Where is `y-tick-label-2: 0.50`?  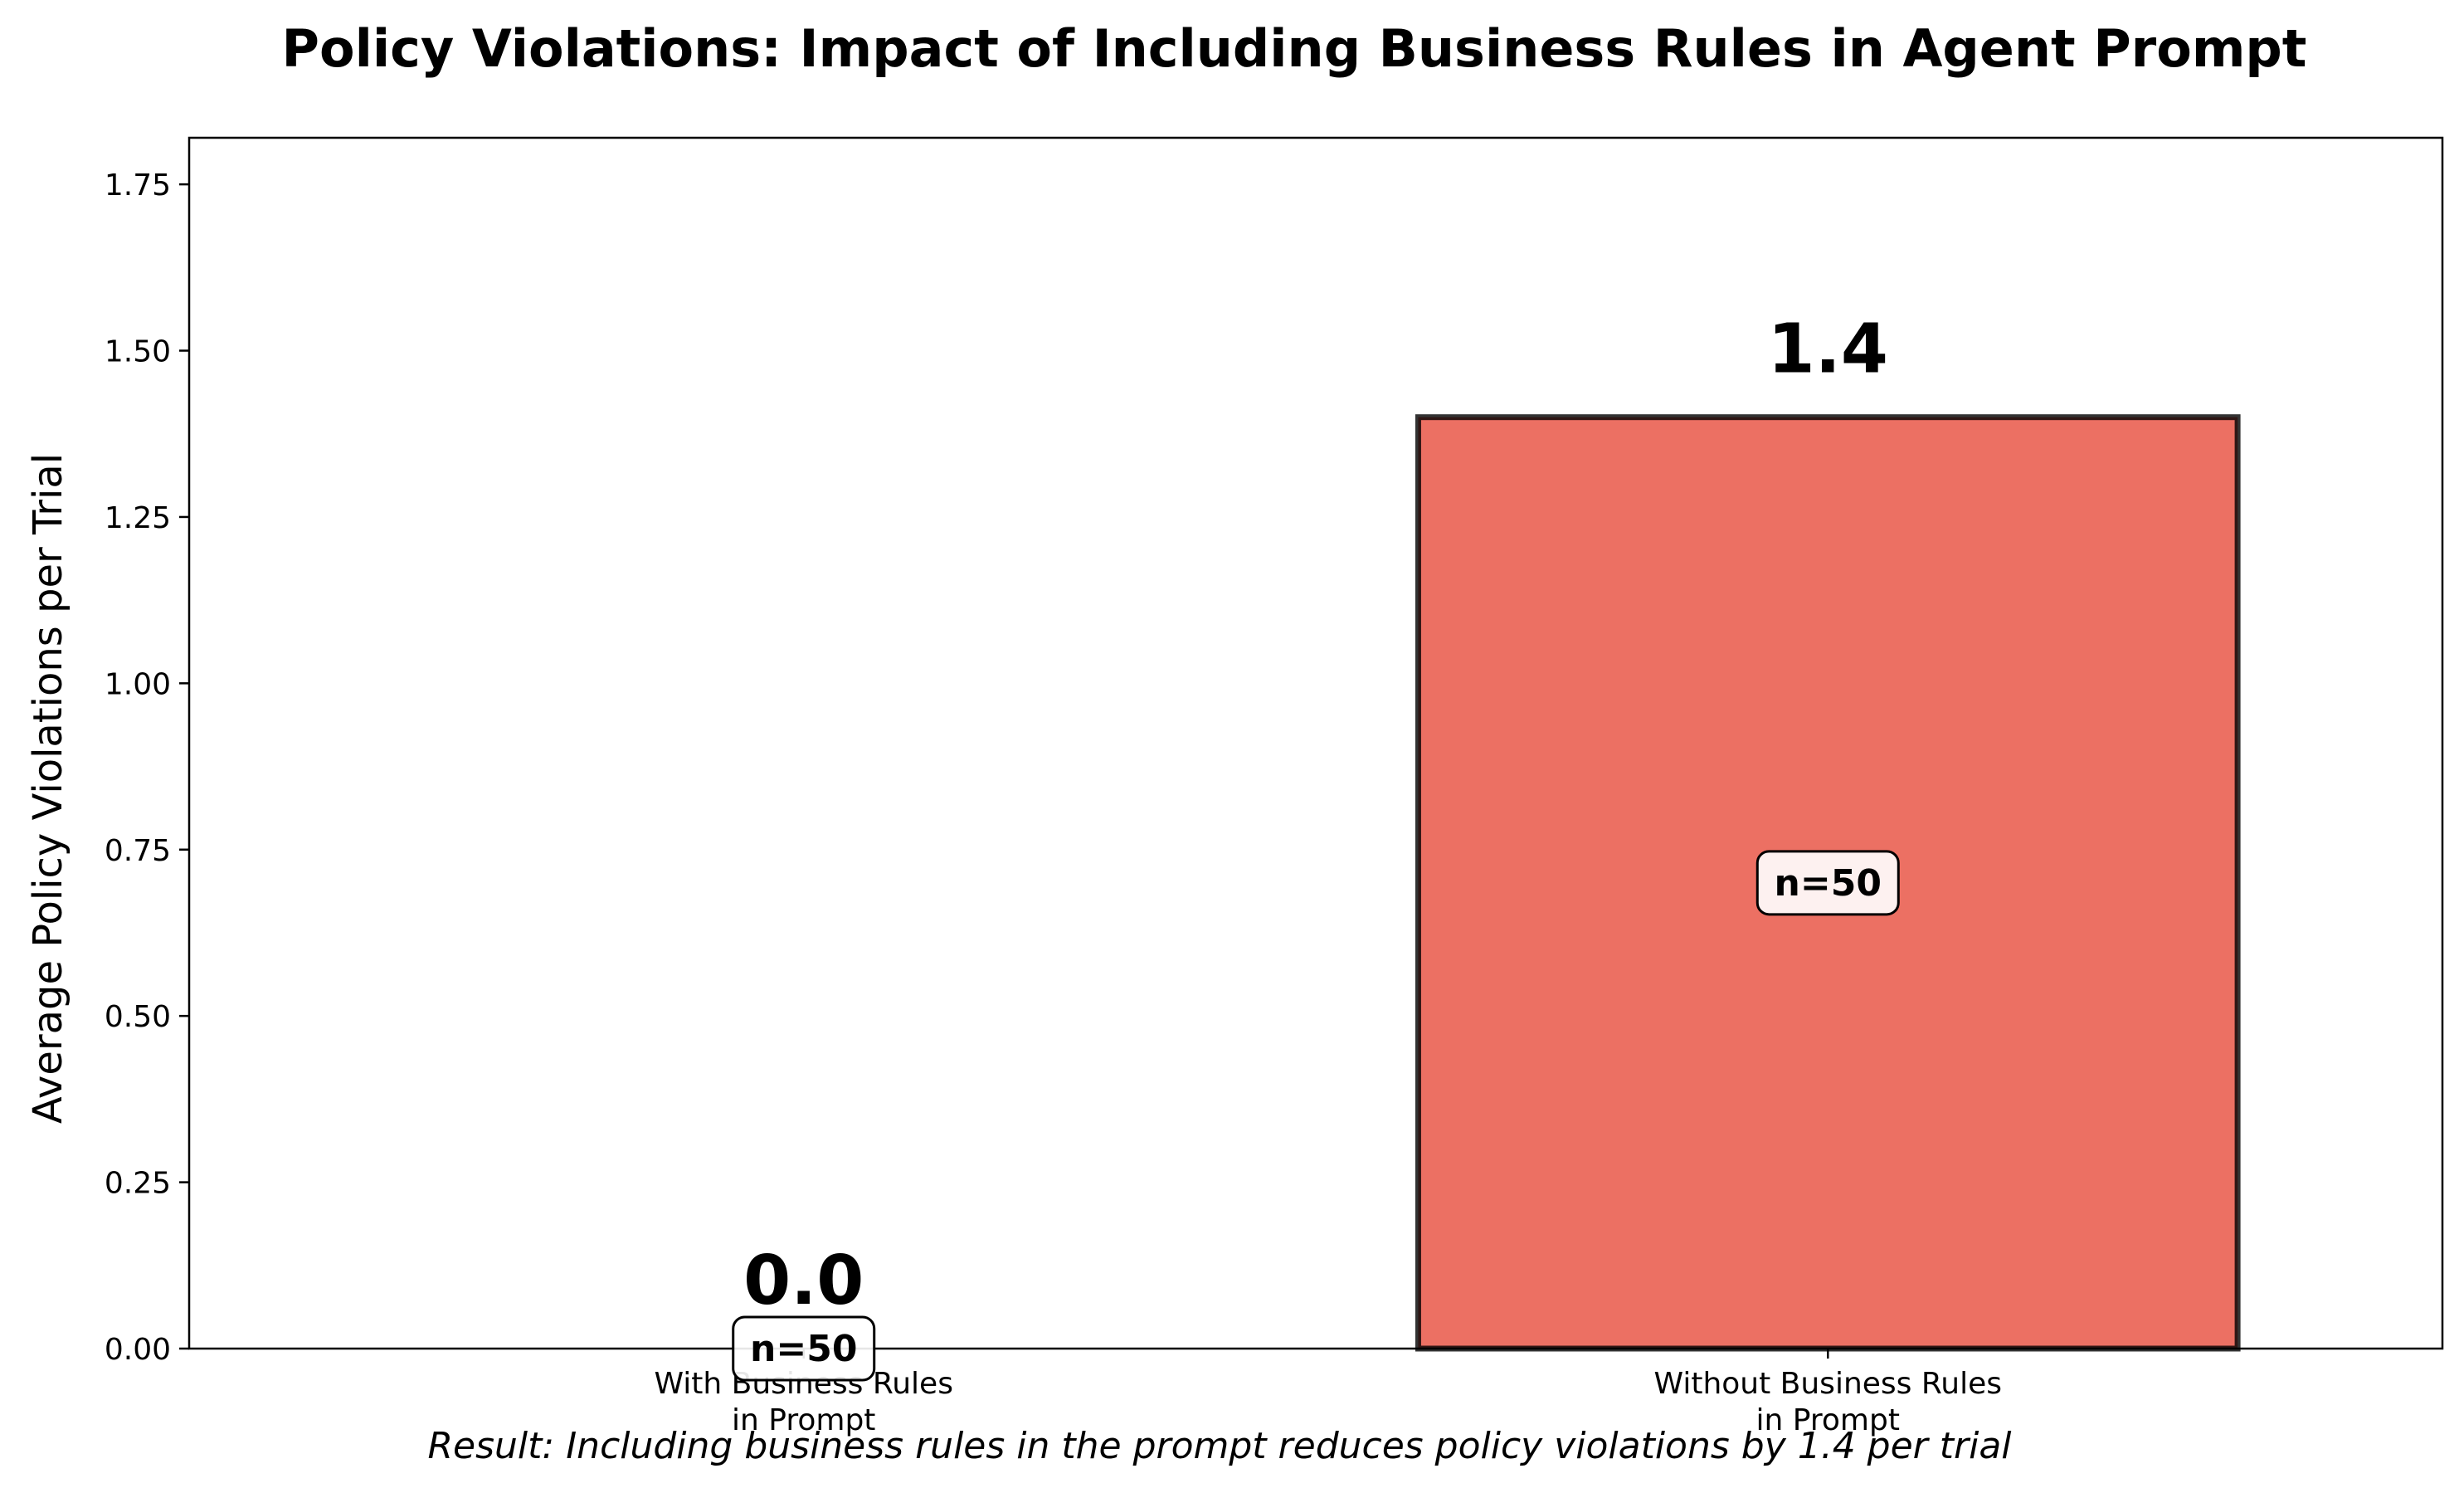
y-tick-label-2: 0.50 is located at coordinates (138, 1017).